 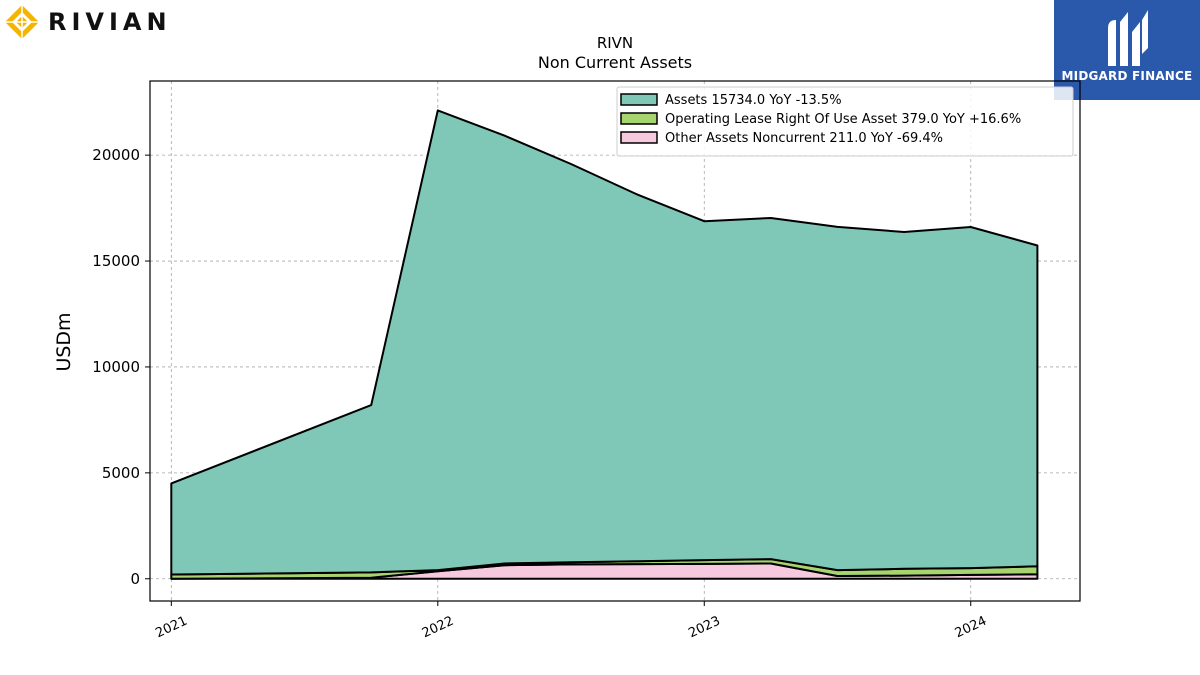 What do you see at coordinates (753, 100) in the screenshot?
I see `legend-entry: Assets 15734.0 YoY -13.5%` at bounding box center [753, 100].